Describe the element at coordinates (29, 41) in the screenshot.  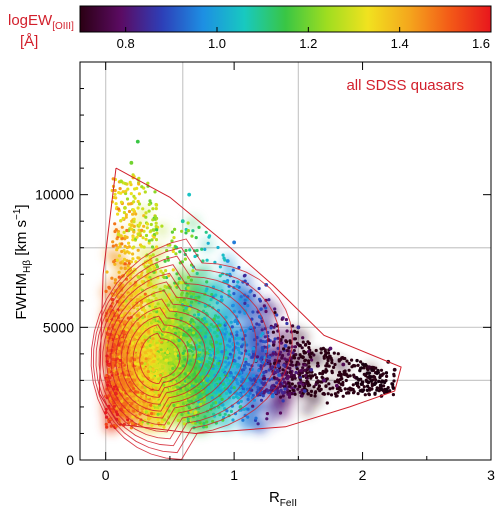
I see `colorbar-unit: [Å]` at that location.